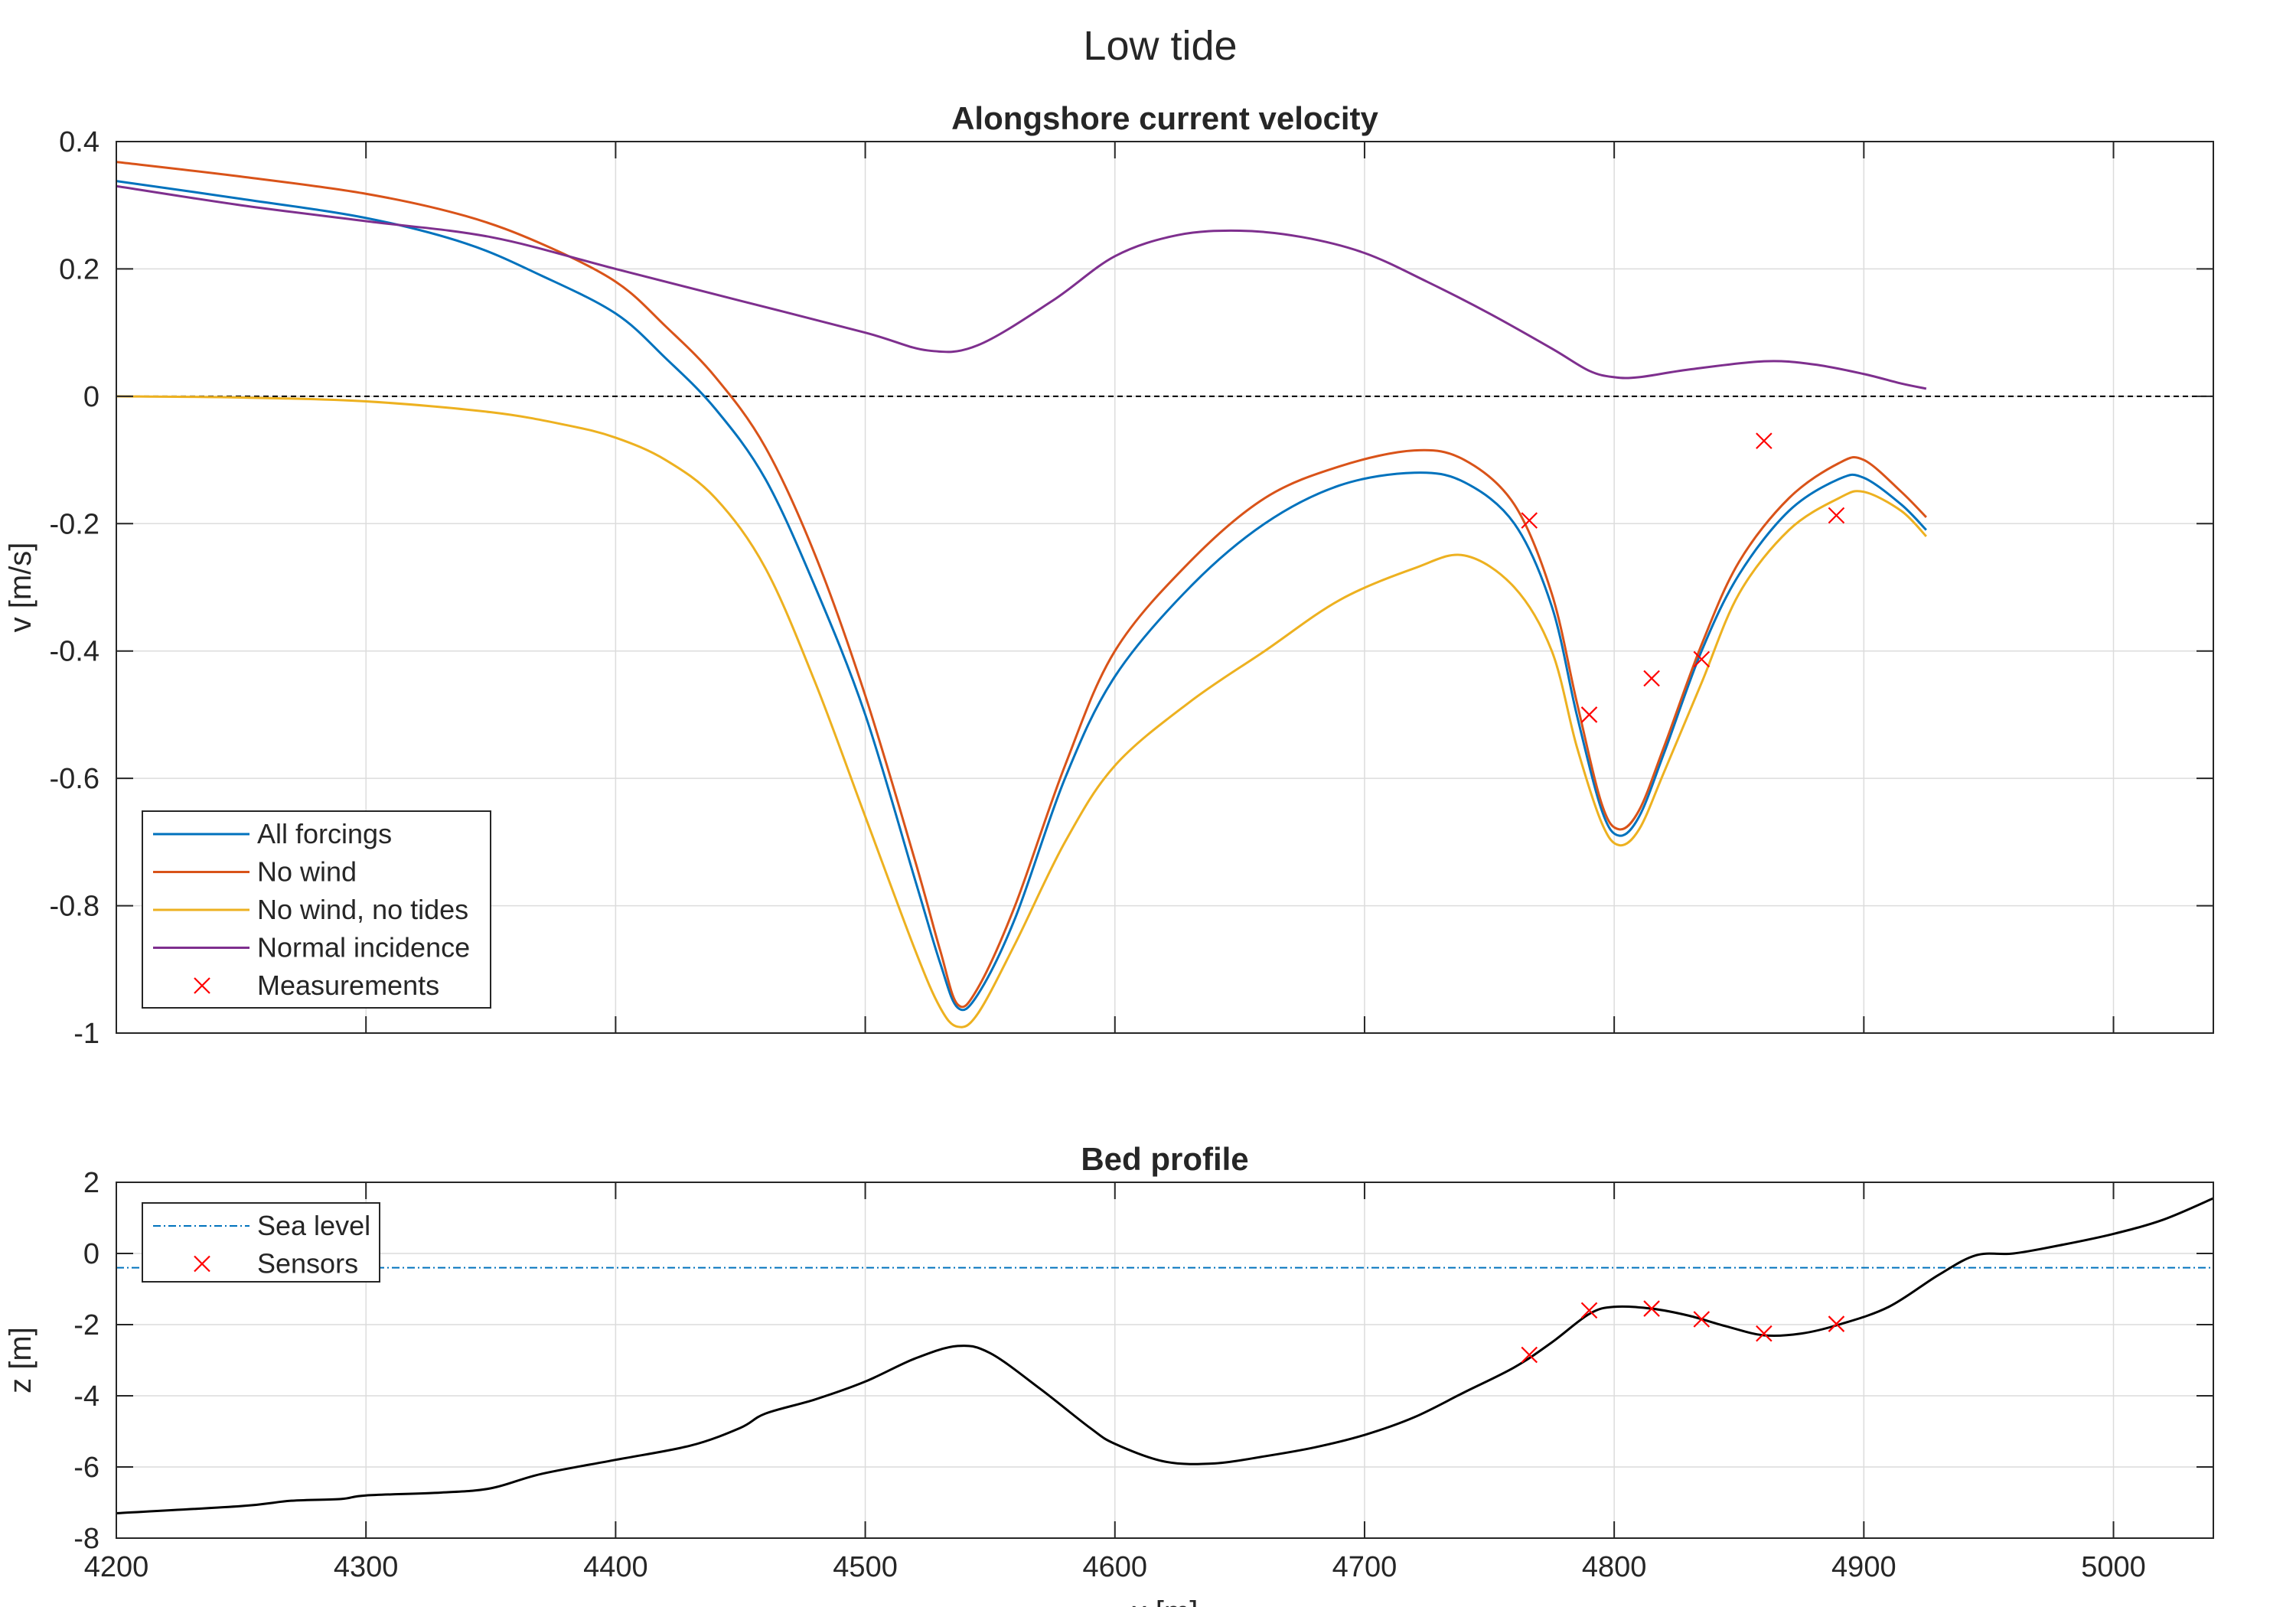 The height and width of the screenshot is (1607, 2296). What do you see at coordinates (86, 1325) in the screenshot?
I see `y-tick-label: -2` at bounding box center [86, 1325].